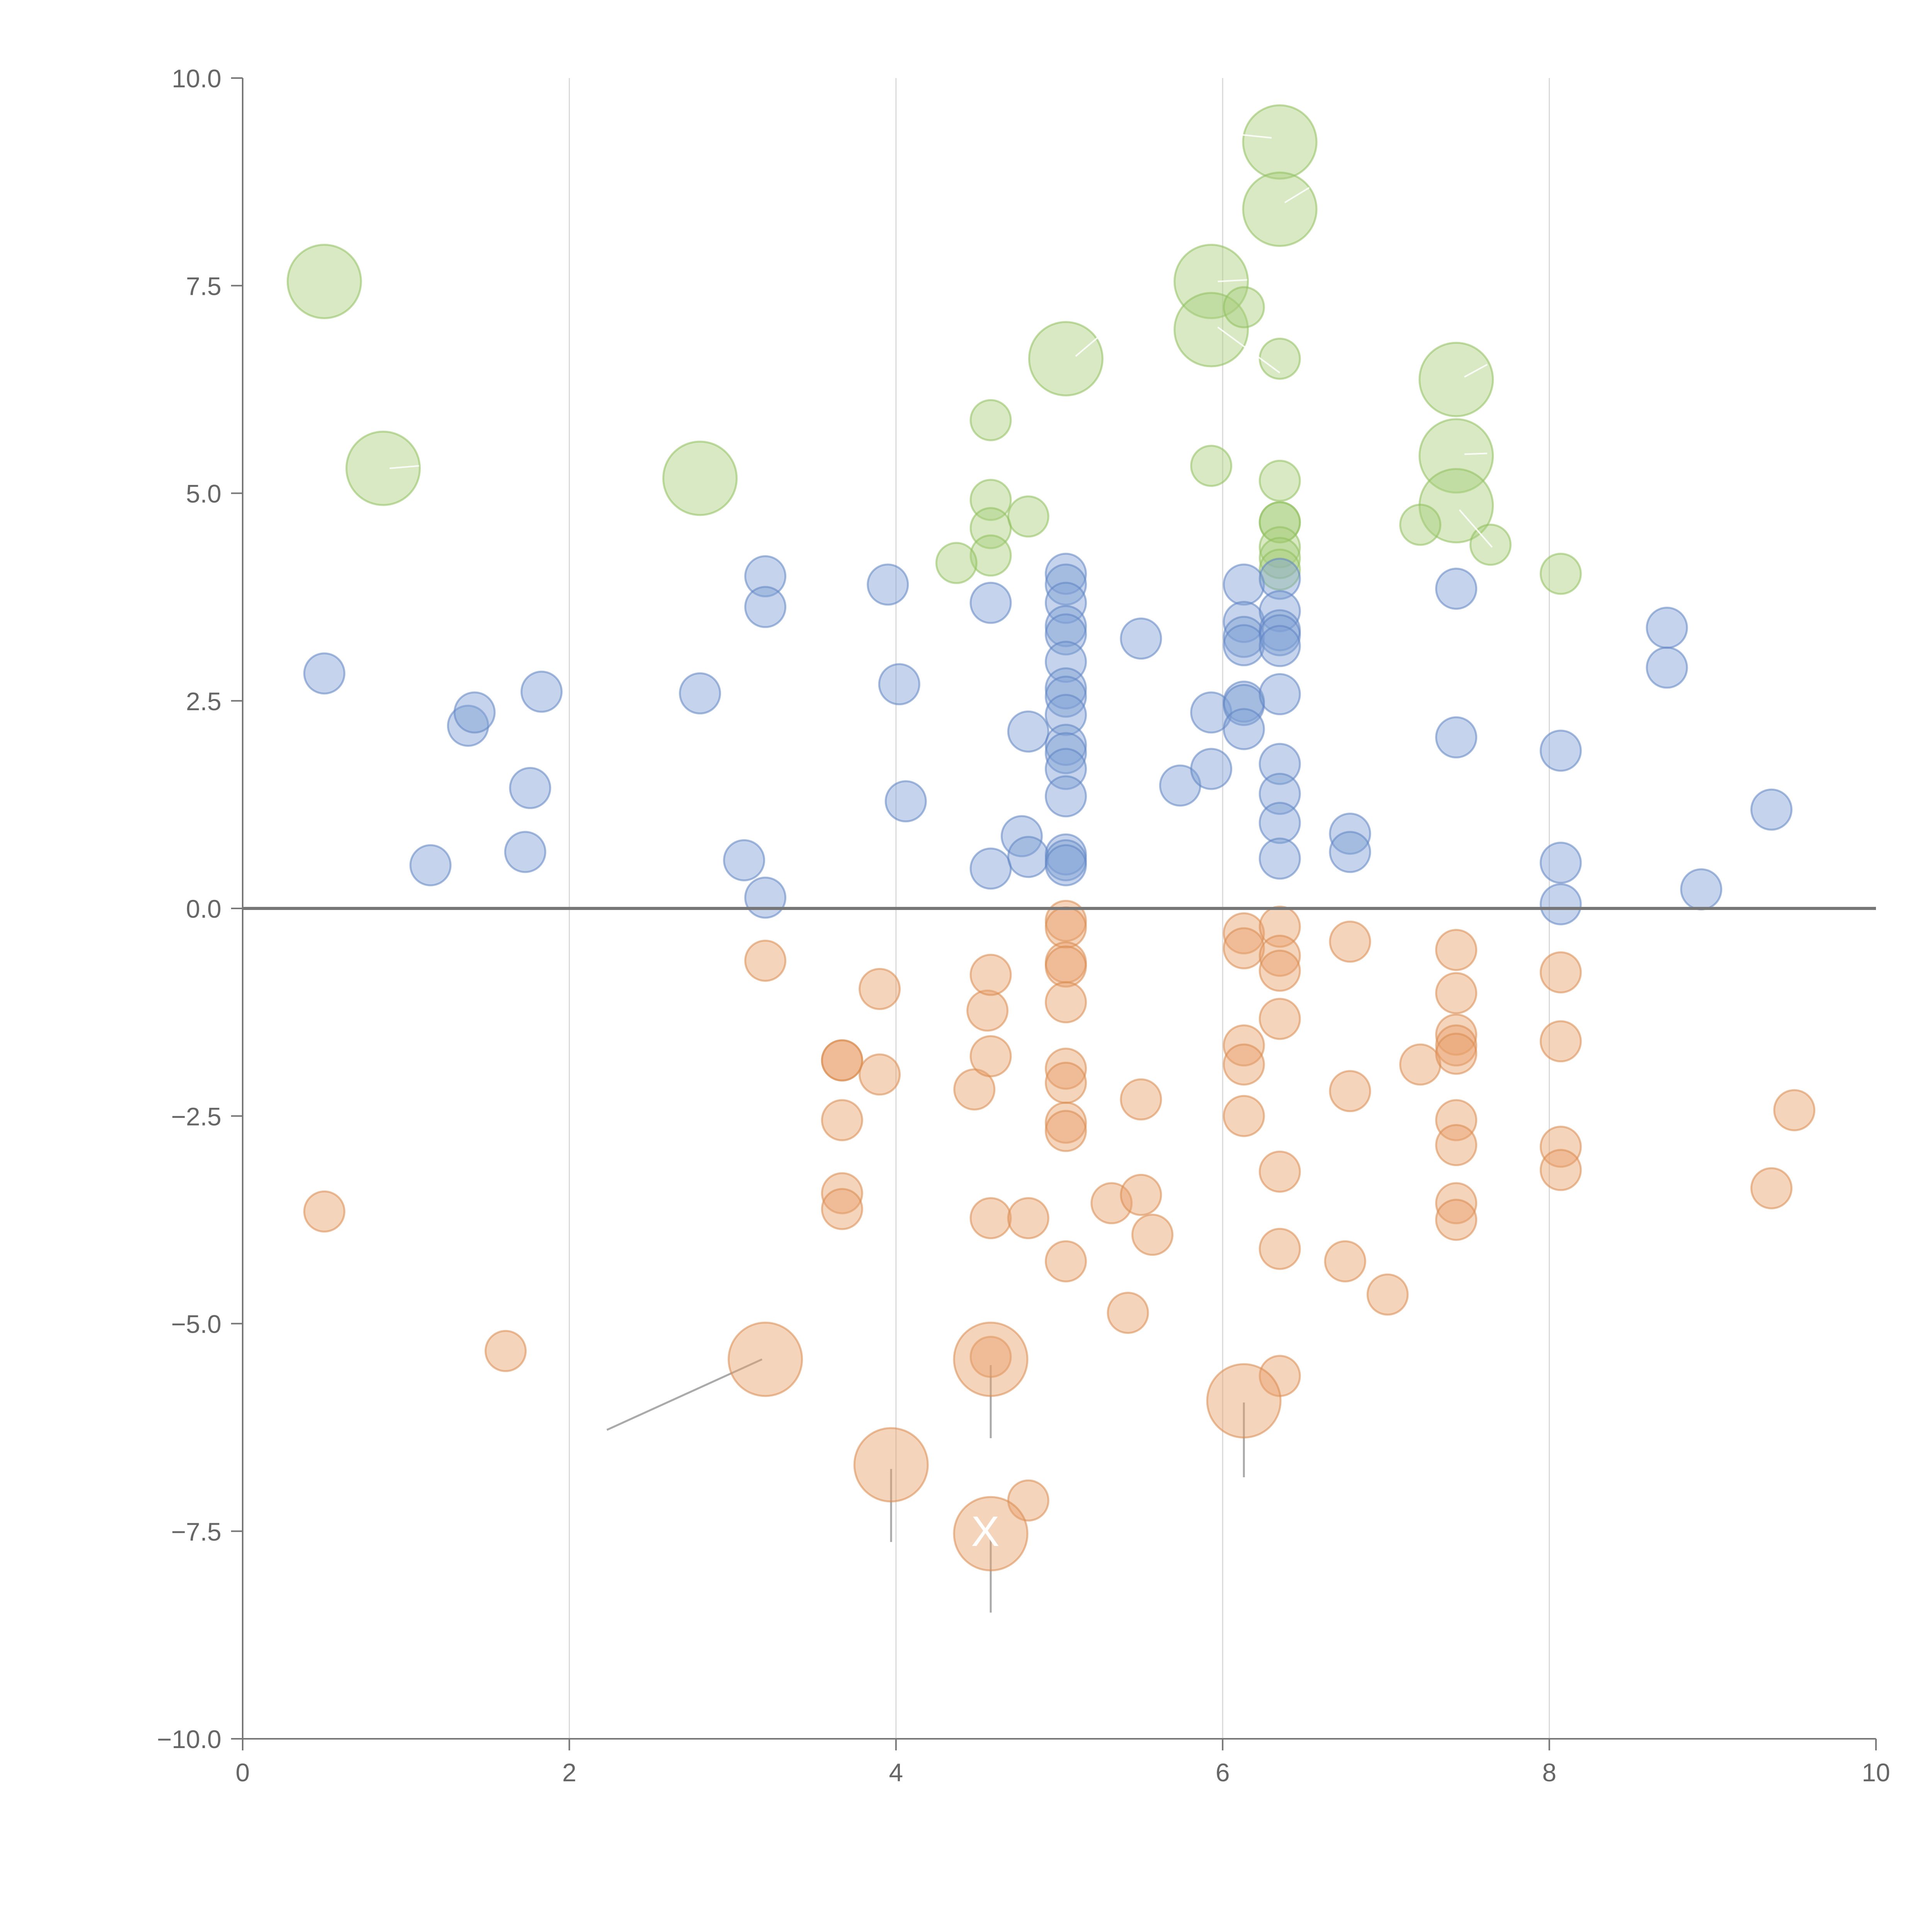 This screenshot has height=1932, width=1932. What do you see at coordinates (197, 78) in the screenshot?
I see `y-tick-label: 10.0` at bounding box center [197, 78].